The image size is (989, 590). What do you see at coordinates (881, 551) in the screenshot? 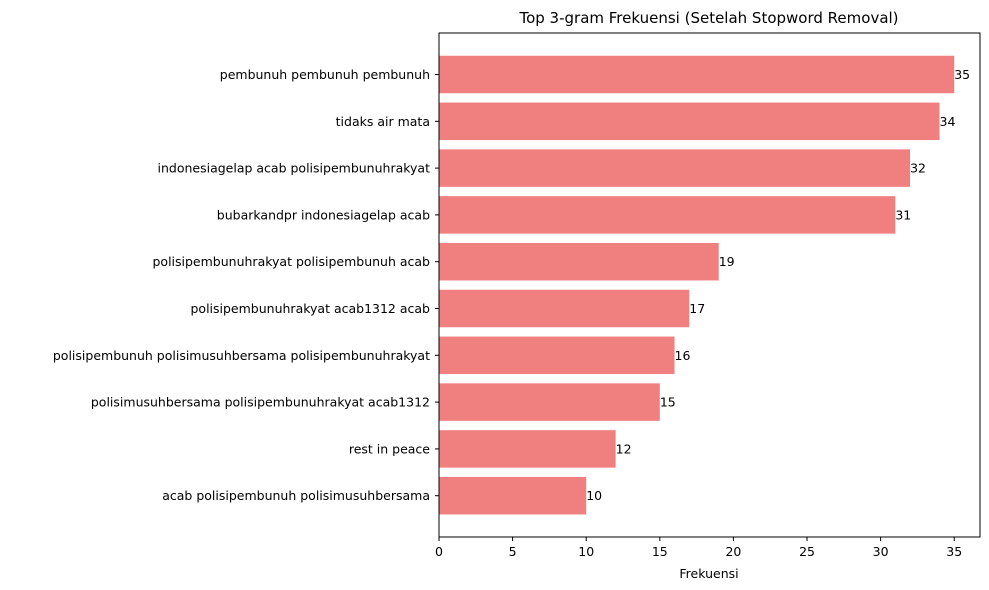
I see `x-tick-label: 30` at bounding box center [881, 551].